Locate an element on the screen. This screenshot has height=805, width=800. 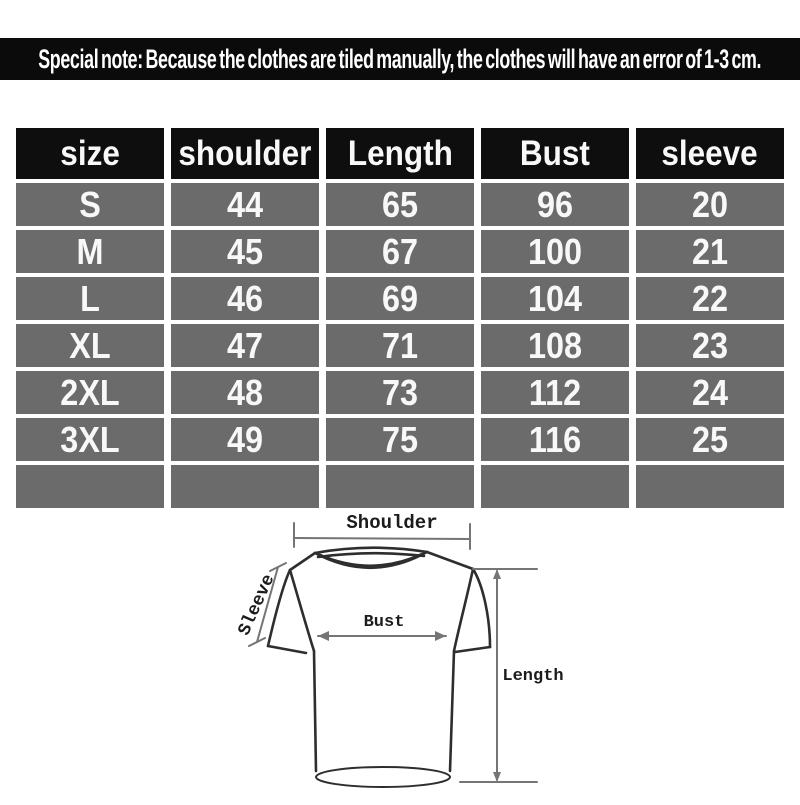
table-cell: 75 is located at coordinates (400, 439).